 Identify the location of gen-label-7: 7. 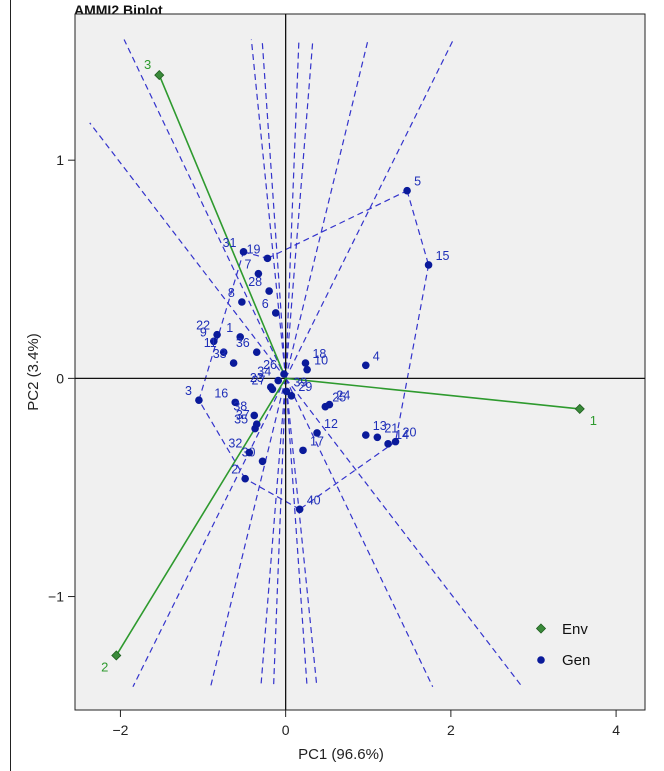
(247, 265).